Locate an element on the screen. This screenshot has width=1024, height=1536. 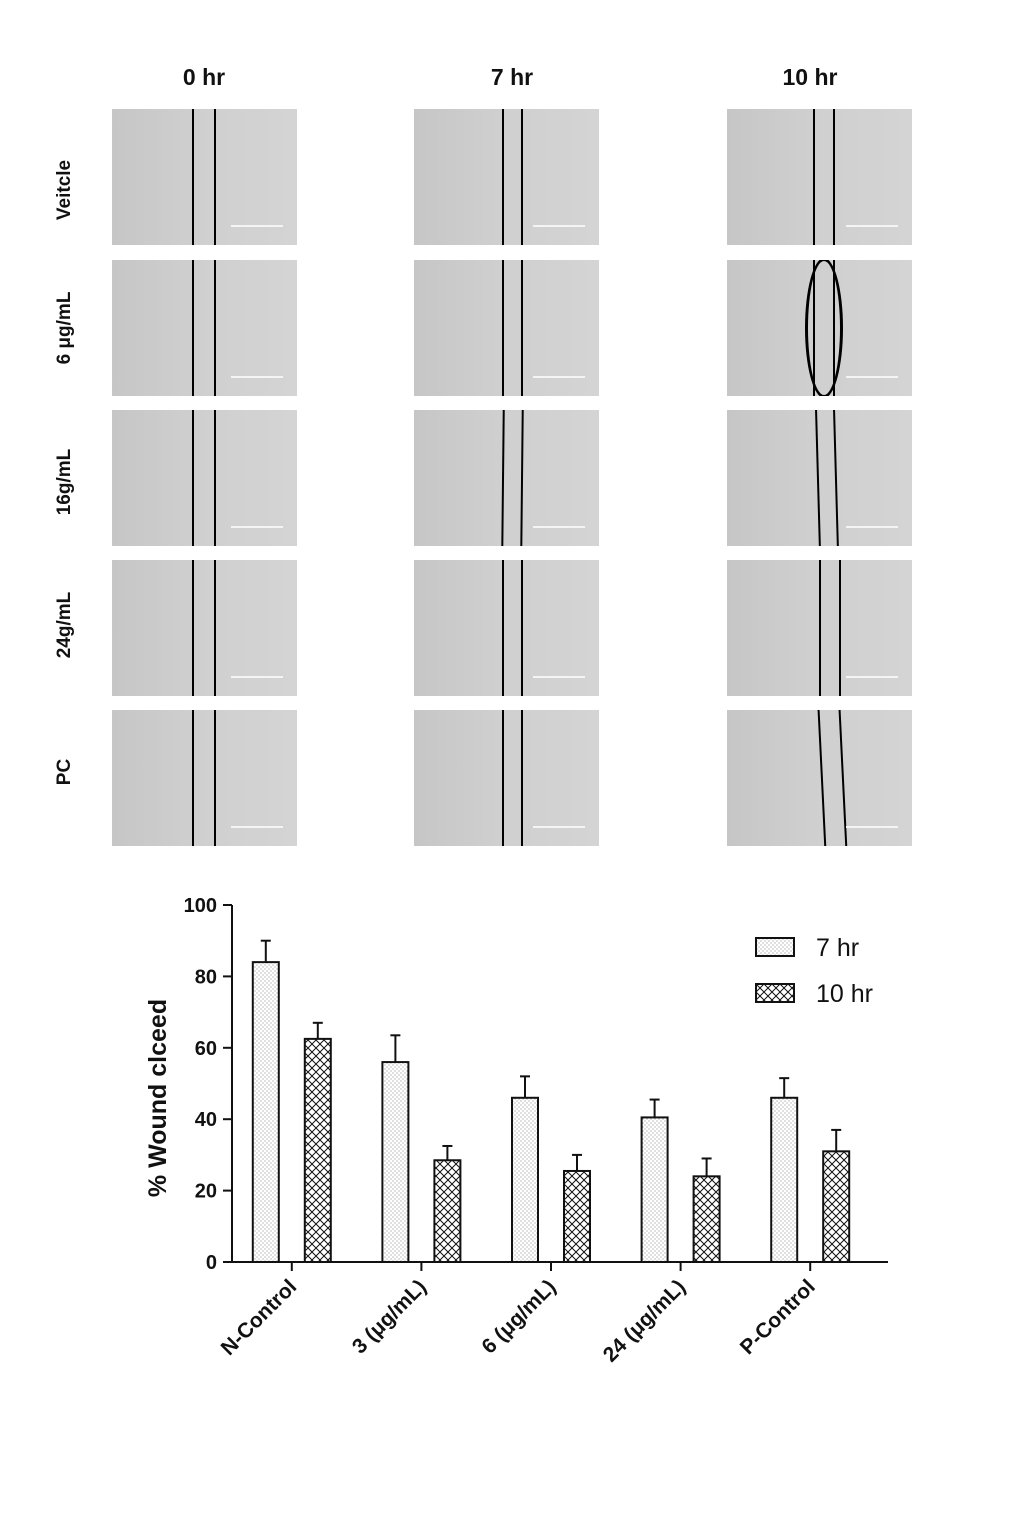
x-tick-label: 6 (μg/mL) is located at coordinates (518, 1316).